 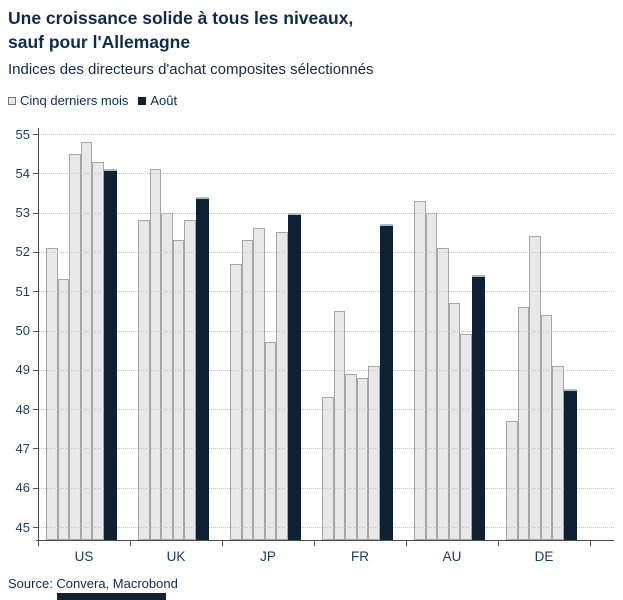 What do you see at coordinates (22, 173) in the screenshot?
I see `y-axis-tick-label: 54` at bounding box center [22, 173].